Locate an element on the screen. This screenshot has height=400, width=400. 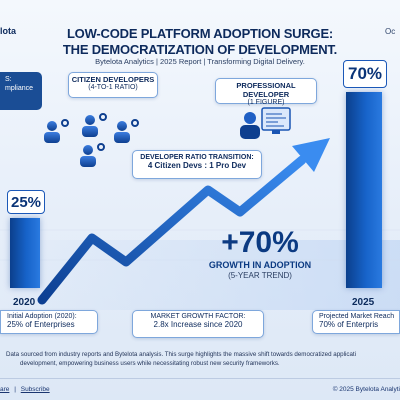
bar-2020 is located at coordinates (25, 253).